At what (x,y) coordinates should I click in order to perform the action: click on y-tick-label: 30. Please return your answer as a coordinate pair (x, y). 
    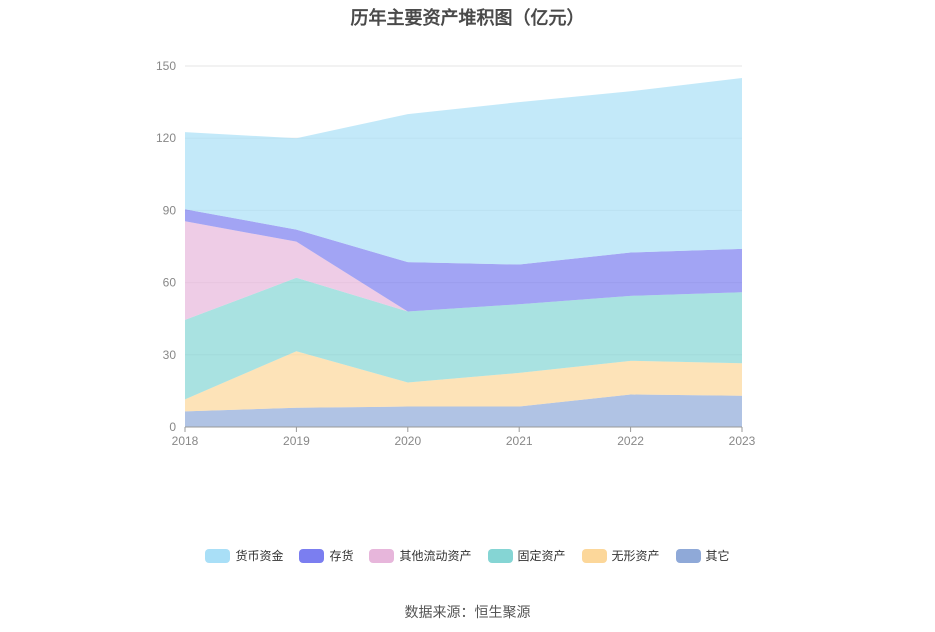
    Looking at the image, I should click on (170, 355).